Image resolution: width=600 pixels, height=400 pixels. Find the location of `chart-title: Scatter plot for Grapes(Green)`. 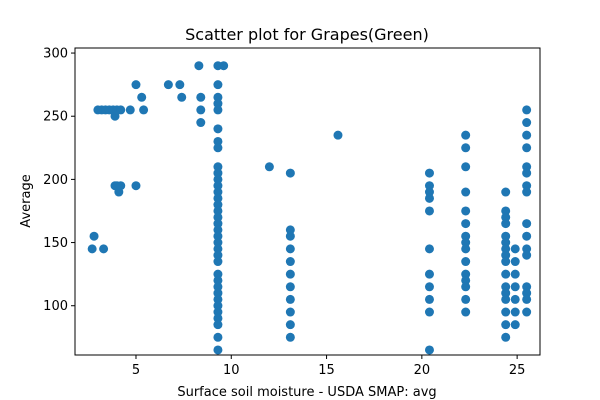

chart-title: Scatter plot for Grapes(Green) is located at coordinates (307, 34).